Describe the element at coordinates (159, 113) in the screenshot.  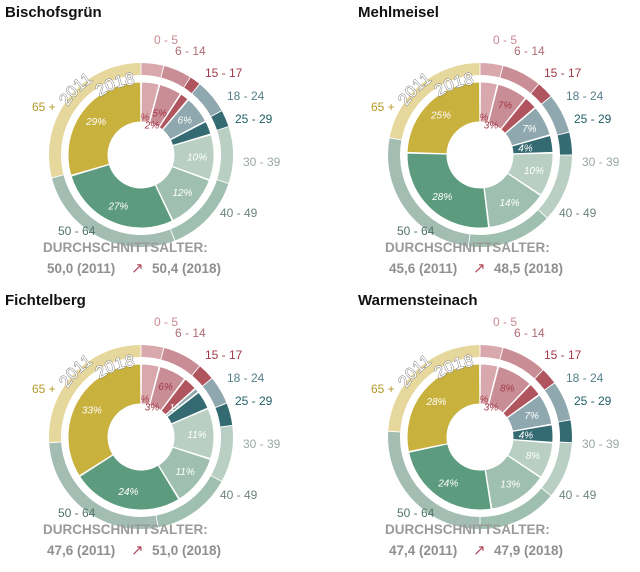
I see `data-label-6-14: 5%` at that location.